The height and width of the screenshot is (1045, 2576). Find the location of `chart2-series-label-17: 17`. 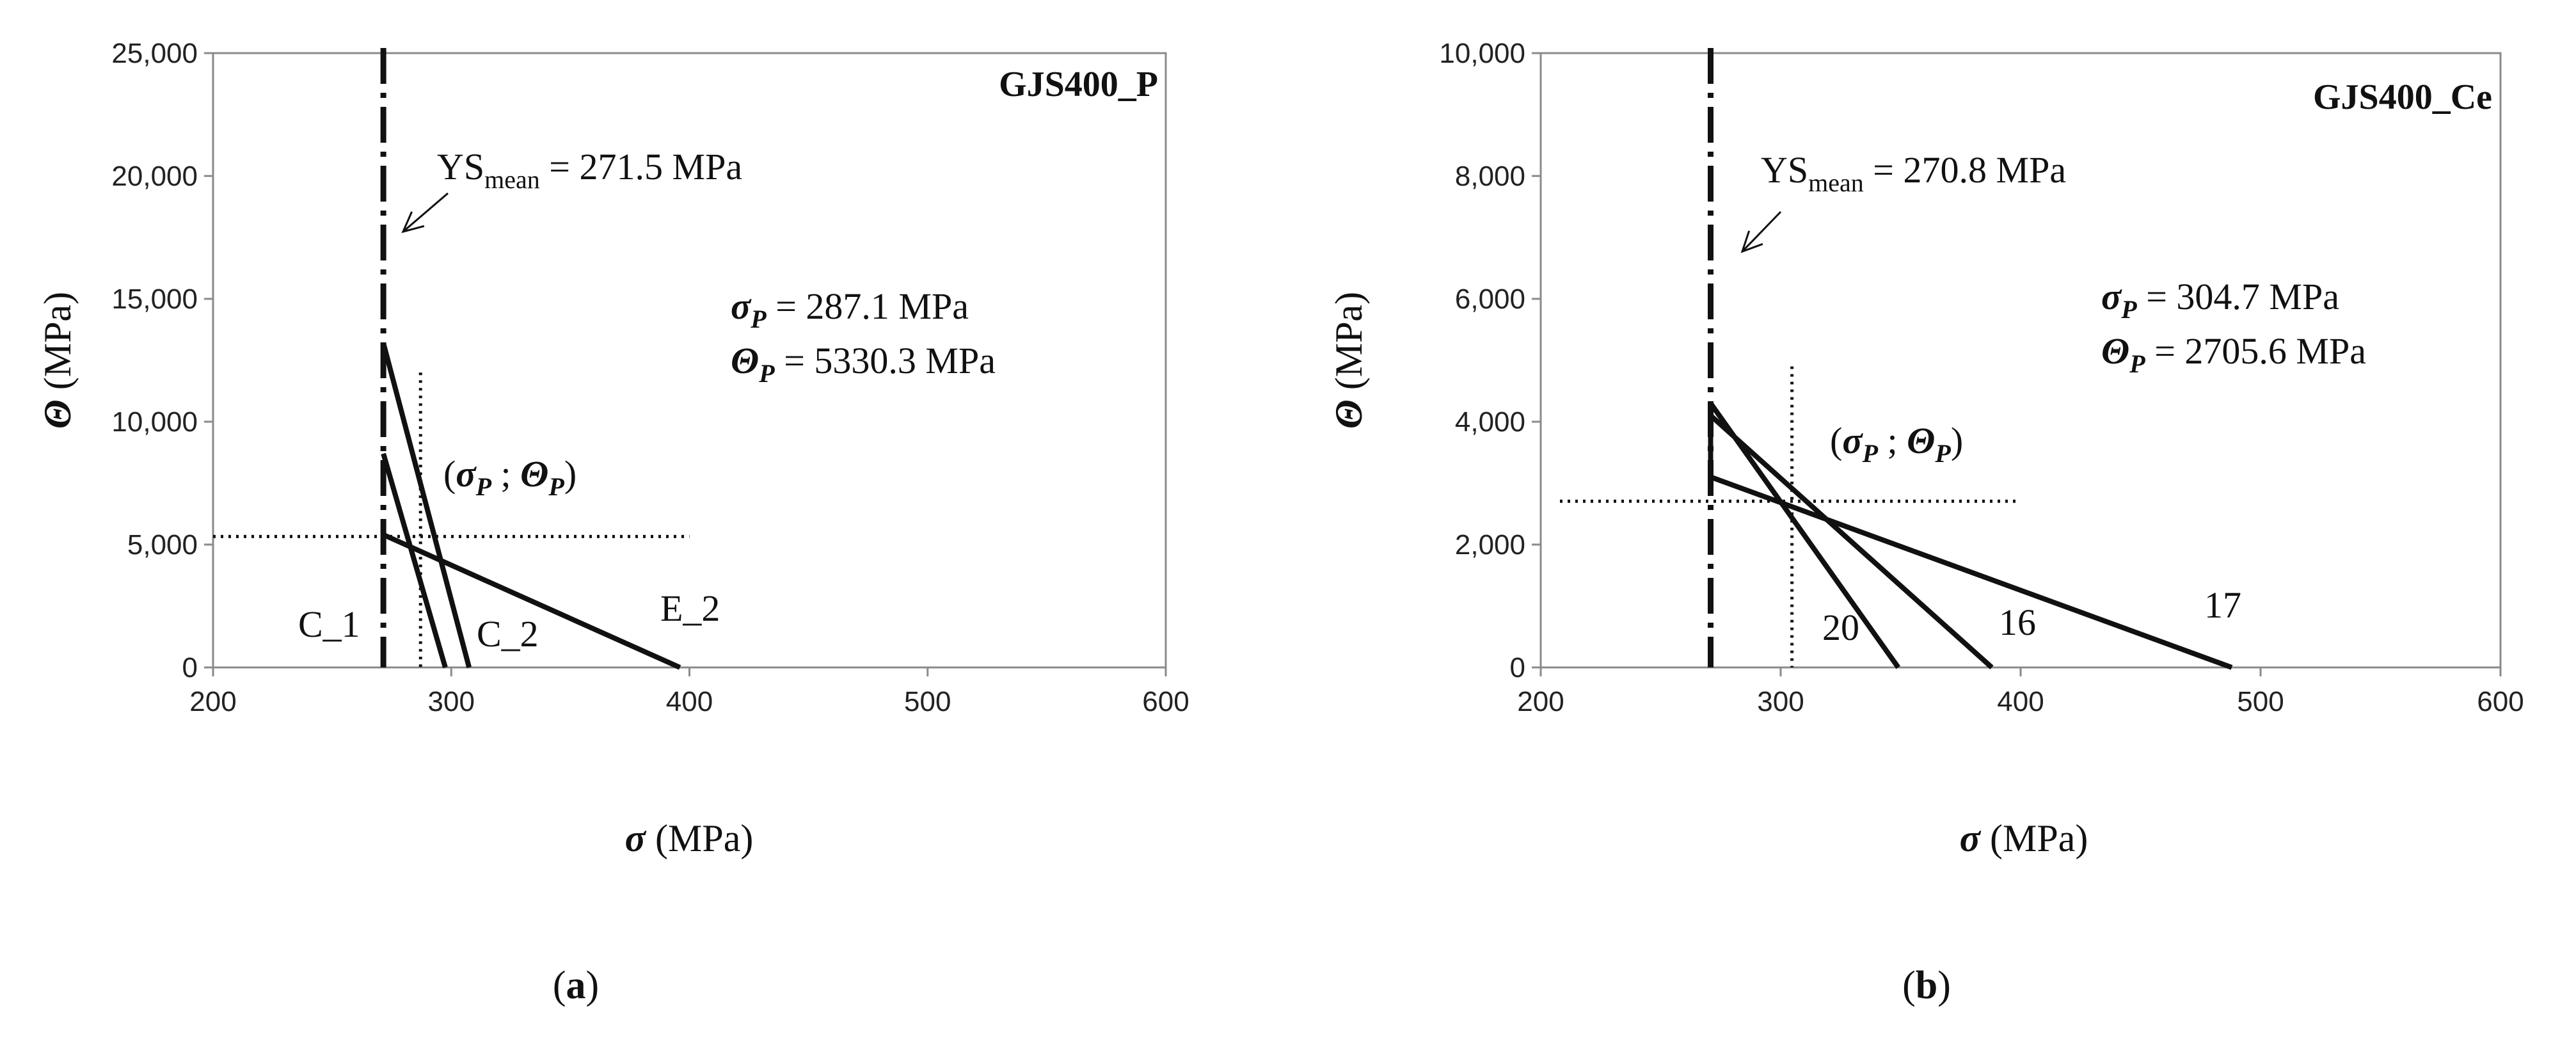

chart2-series-label-17: 17 is located at coordinates (2222, 605).